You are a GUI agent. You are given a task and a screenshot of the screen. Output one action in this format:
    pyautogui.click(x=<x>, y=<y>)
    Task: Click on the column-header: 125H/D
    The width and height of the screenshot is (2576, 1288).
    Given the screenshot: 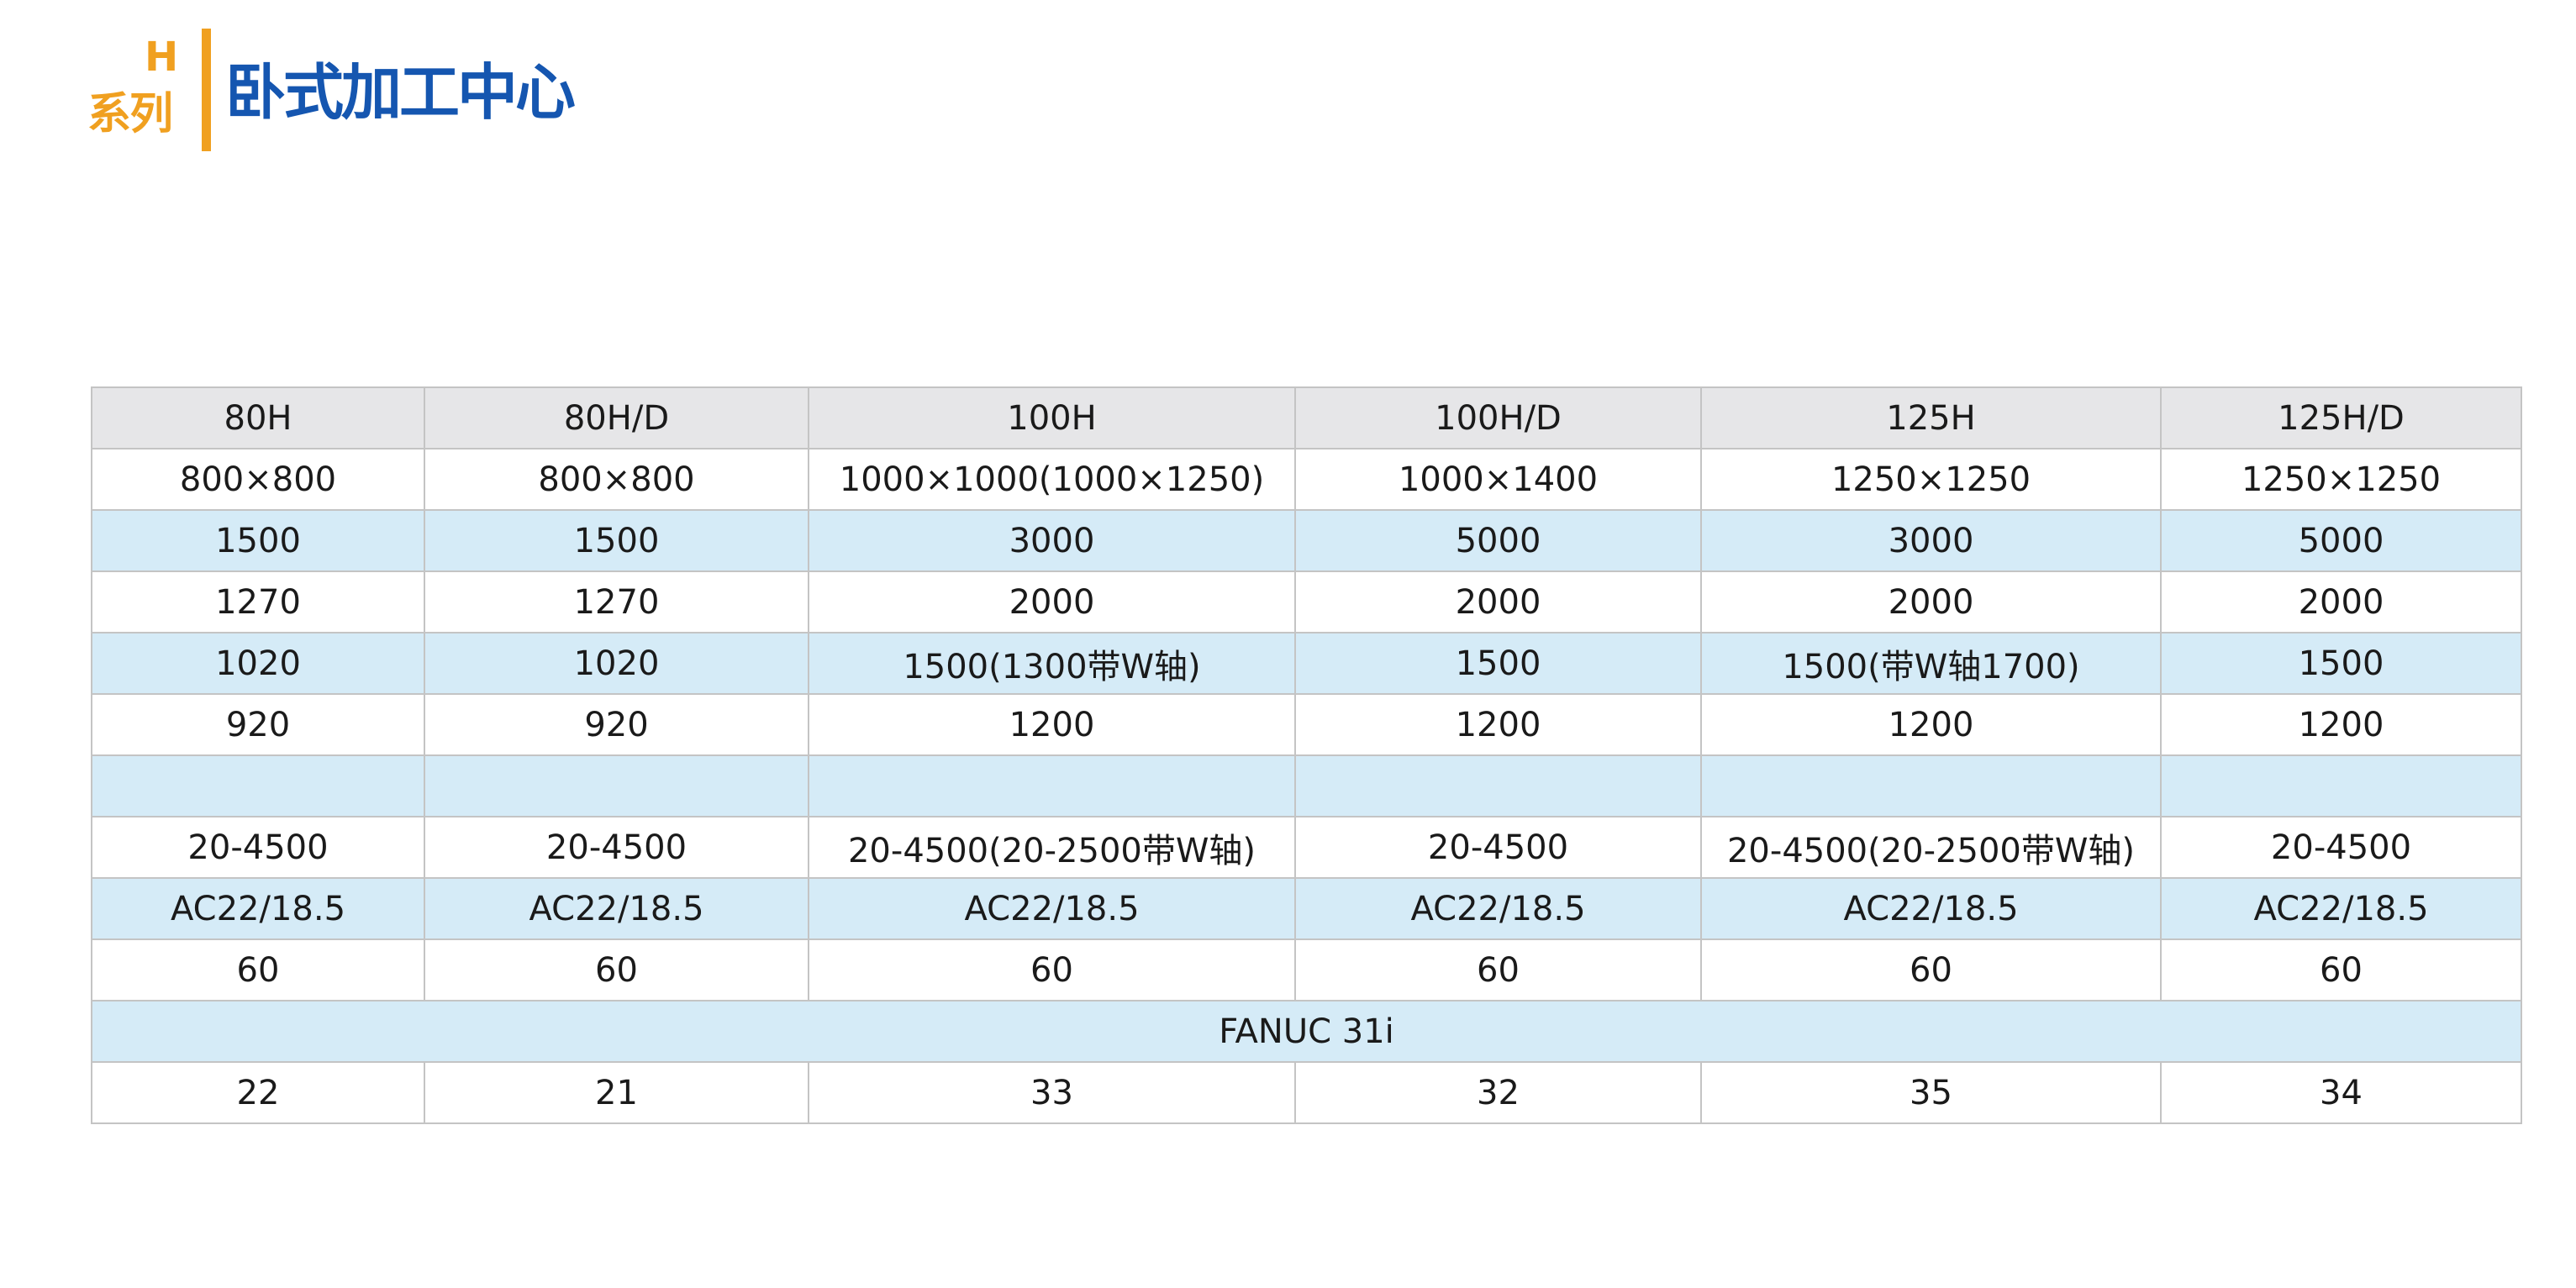 What is the action you would take?
    pyautogui.click(x=2341, y=417)
    